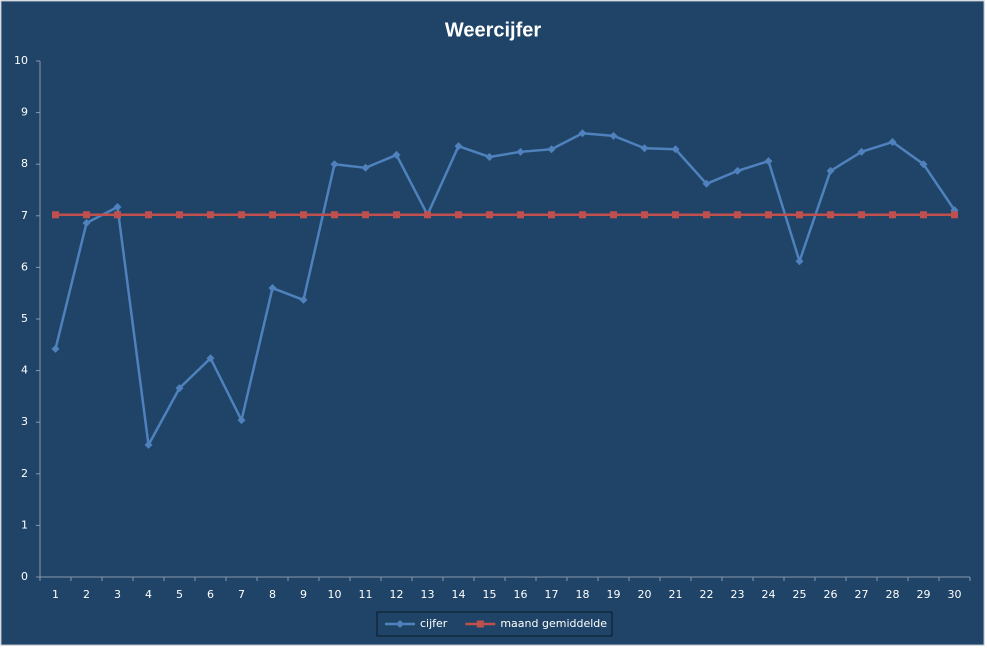  What do you see at coordinates (366, 594) in the screenshot?
I see `x-tick-label: 11` at bounding box center [366, 594].